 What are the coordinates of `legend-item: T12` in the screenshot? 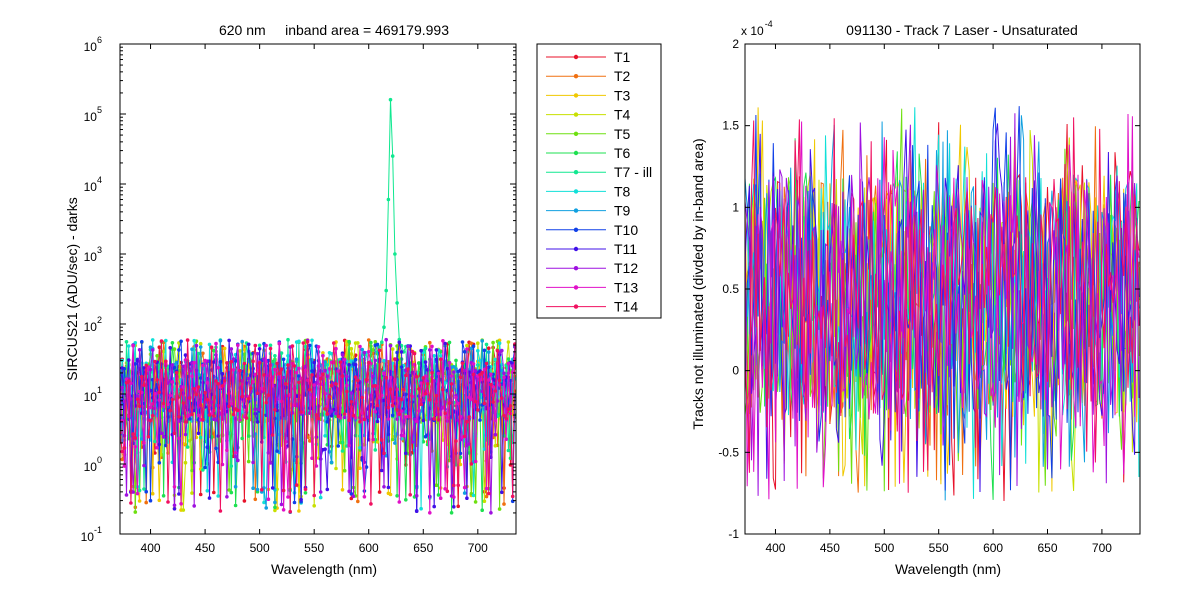 It's located at (592, 268).